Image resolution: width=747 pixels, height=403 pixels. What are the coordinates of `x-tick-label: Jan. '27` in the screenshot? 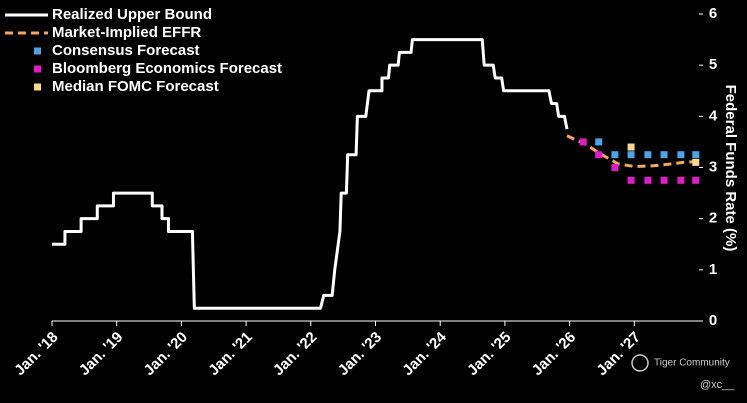 It's located at (618, 354).